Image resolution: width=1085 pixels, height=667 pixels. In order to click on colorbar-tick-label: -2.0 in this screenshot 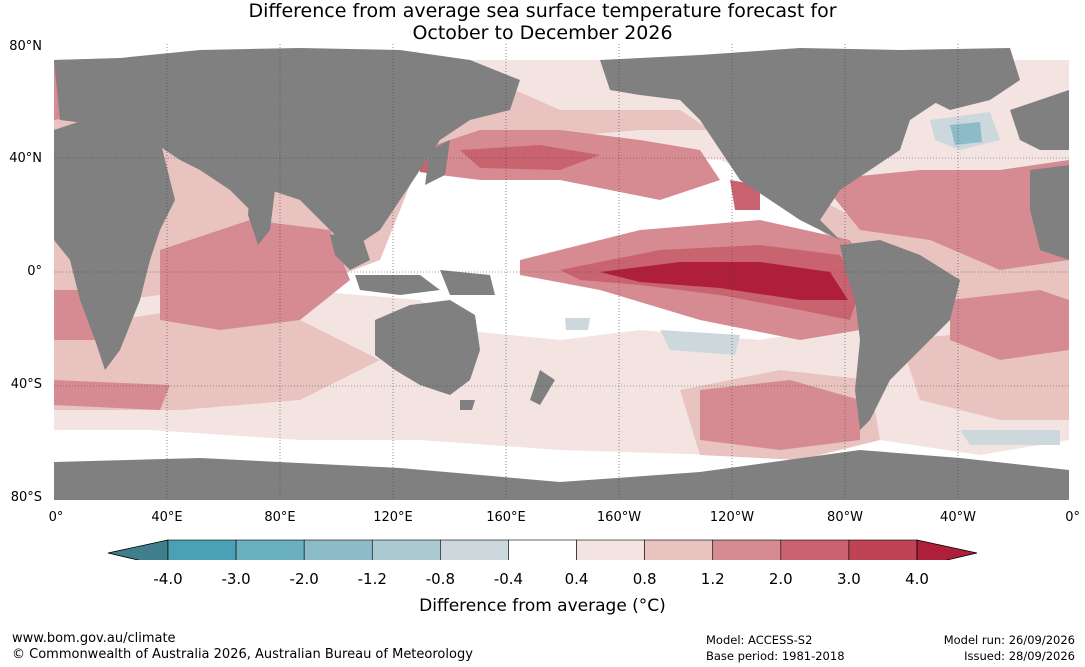, I will do `click(304, 579)`.